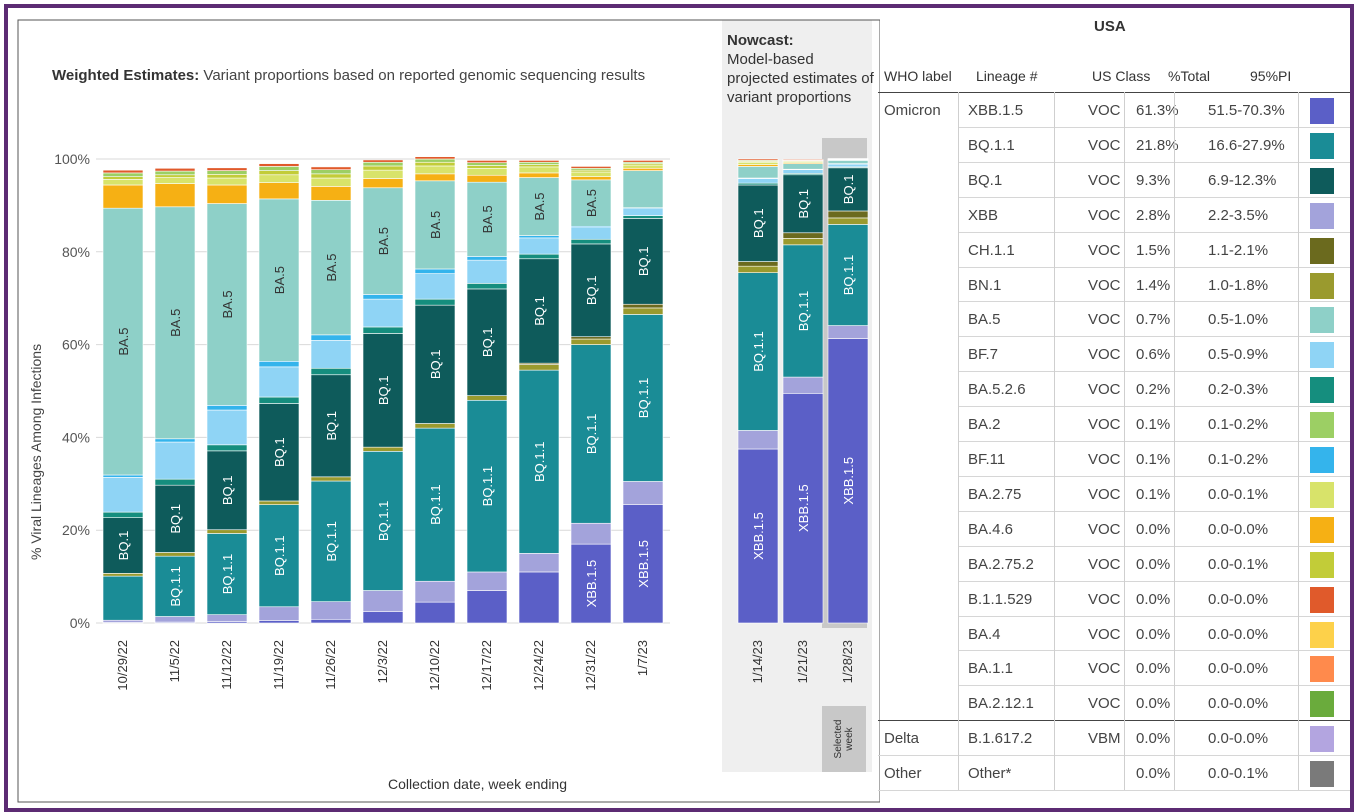  Describe the element at coordinates (1153, 564) in the screenshot. I see `cell-total: 0.0%` at that location.